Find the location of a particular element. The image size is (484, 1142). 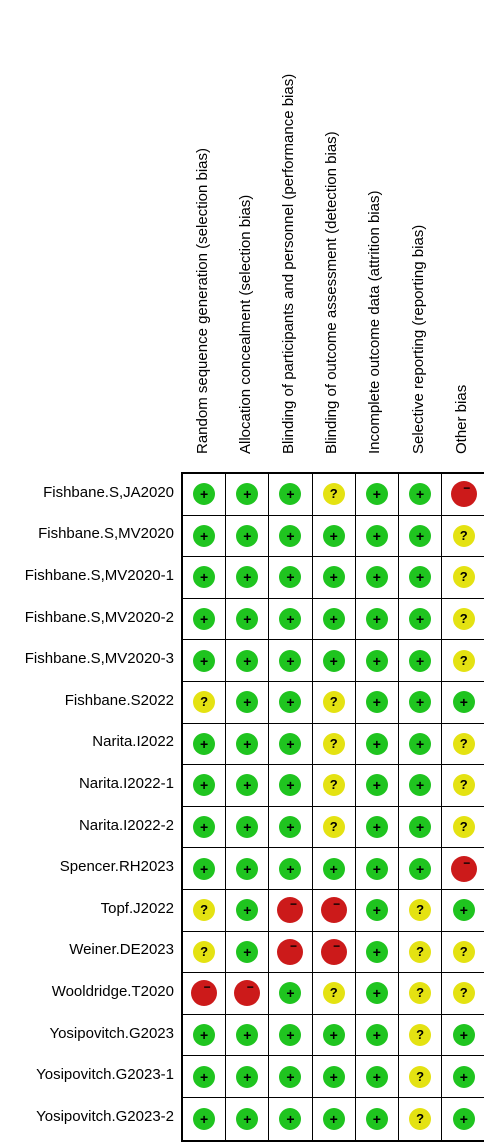

study-label: Spencer.RH2023 is located at coordinates (116, 867).